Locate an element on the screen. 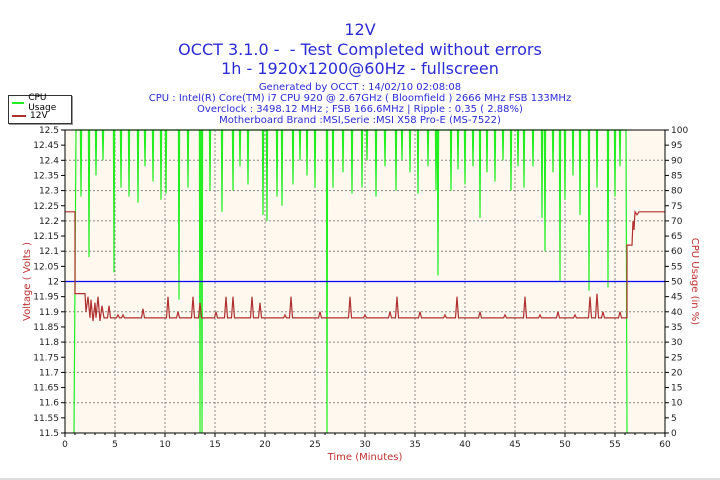 The image size is (720, 480). legend-label-cpu: CPU Usage is located at coordinates (42, 102).